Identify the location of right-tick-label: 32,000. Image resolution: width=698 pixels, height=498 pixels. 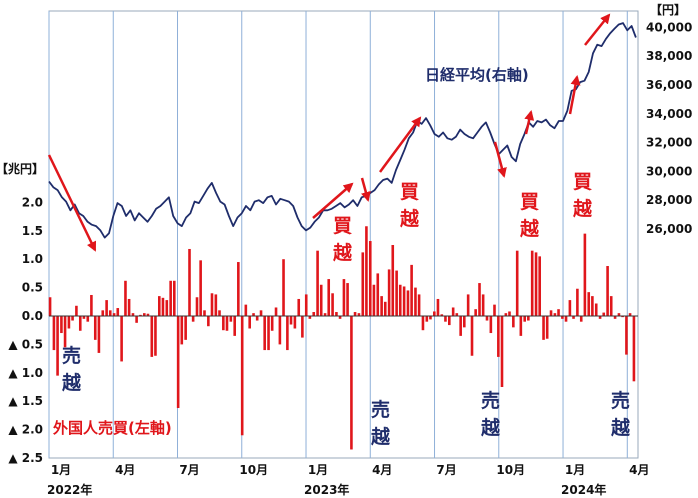
(669, 143).